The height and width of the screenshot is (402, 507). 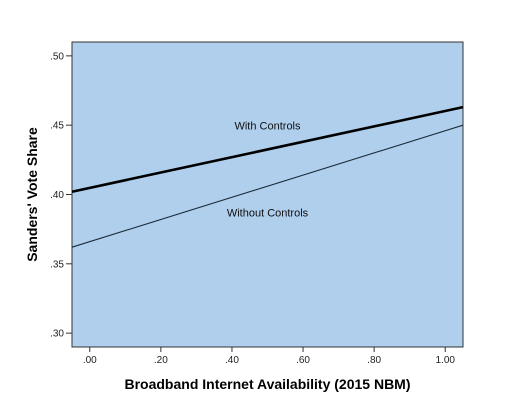 What do you see at coordinates (268, 214) in the screenshot?
I see `annotation-without-controls: Without Controls` at bounding box center [268, 214].